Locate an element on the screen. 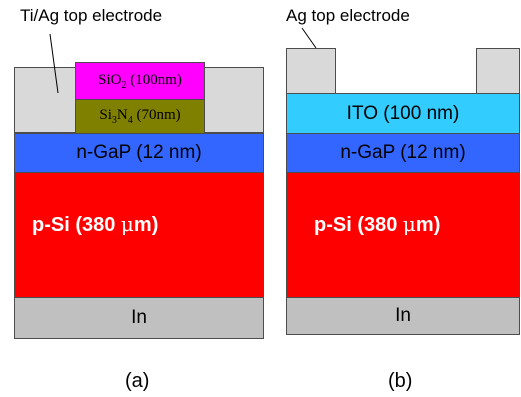 The width and height of the screenshot is (521, 397). ito-label: ITO (100 nm) is located at coordinates (403, 113).